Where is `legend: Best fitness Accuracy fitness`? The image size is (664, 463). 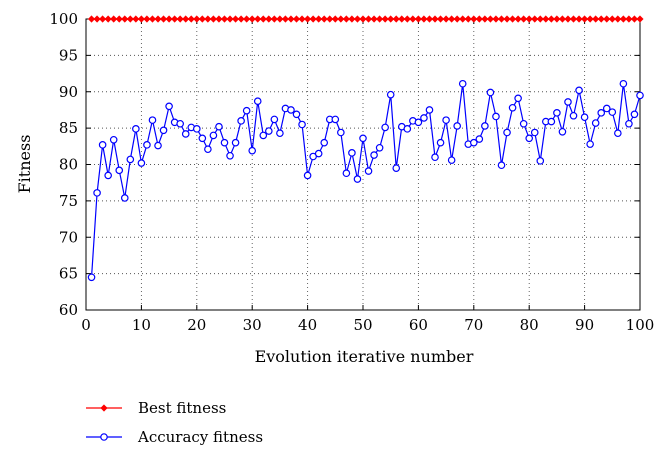 legend: Best fitness Accuracy fitness is located at coordinates (174, 422).